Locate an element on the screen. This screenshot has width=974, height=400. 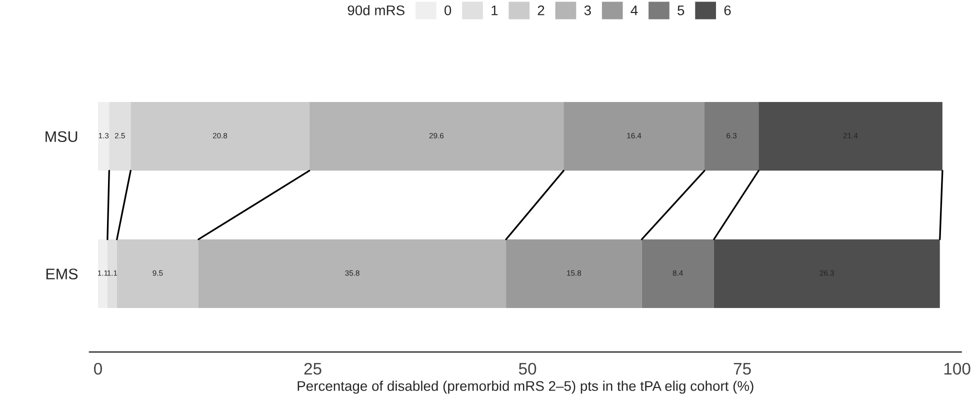
legend-label: 1 is located at coordinates (495, 11).